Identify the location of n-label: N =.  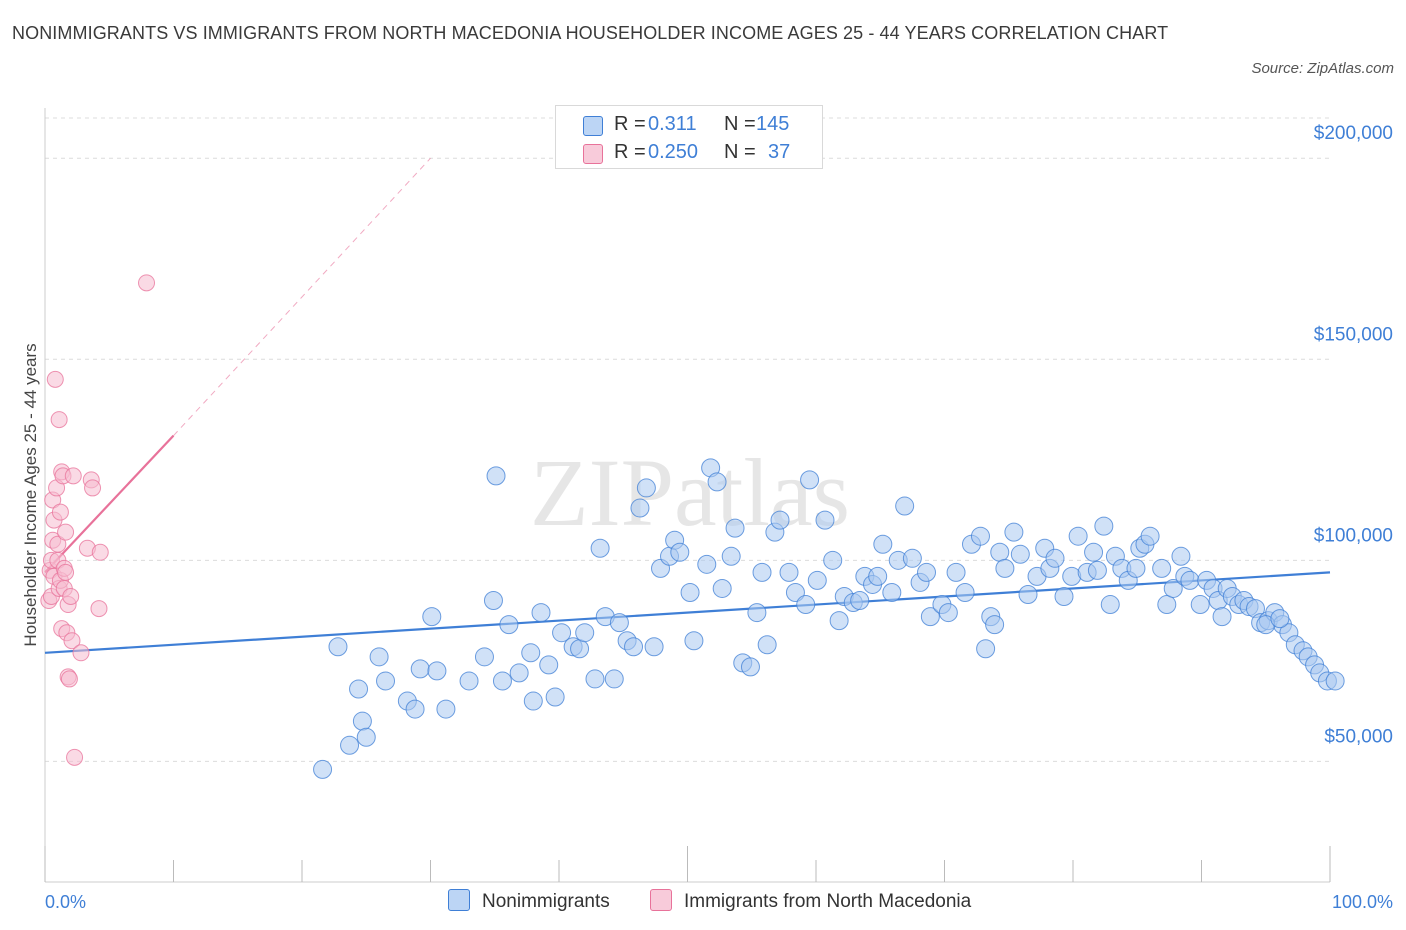
(740, 152).